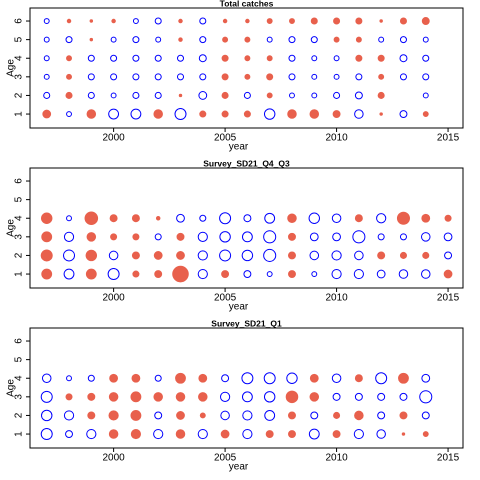 This screenshot has width=480, height=480. What do you see at coordinates (448, 298) in the screenshot?
I see `x-tick-label: 2015` at bounding box center [448, 298].